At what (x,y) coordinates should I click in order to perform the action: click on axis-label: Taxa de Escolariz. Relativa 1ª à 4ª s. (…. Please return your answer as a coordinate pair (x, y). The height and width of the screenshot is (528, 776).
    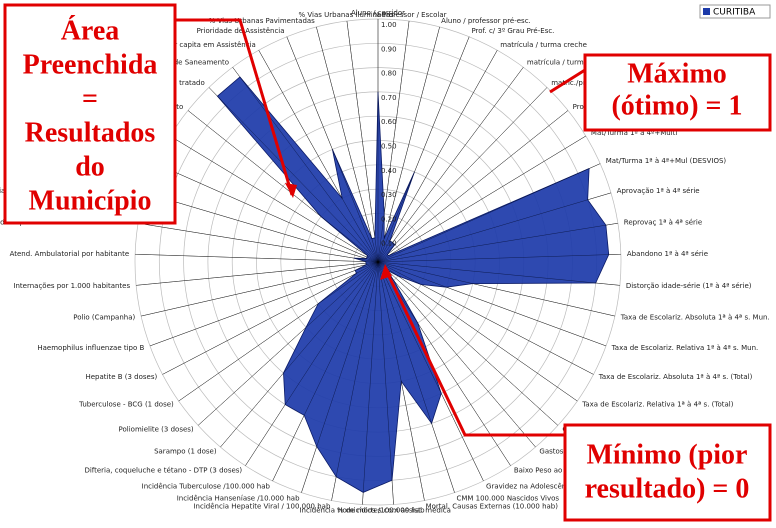
    Looking at the image, I should click on (657, 404).